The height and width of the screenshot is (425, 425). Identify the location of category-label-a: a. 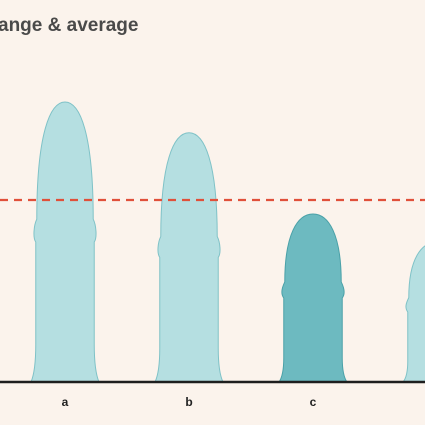
(65, 402).